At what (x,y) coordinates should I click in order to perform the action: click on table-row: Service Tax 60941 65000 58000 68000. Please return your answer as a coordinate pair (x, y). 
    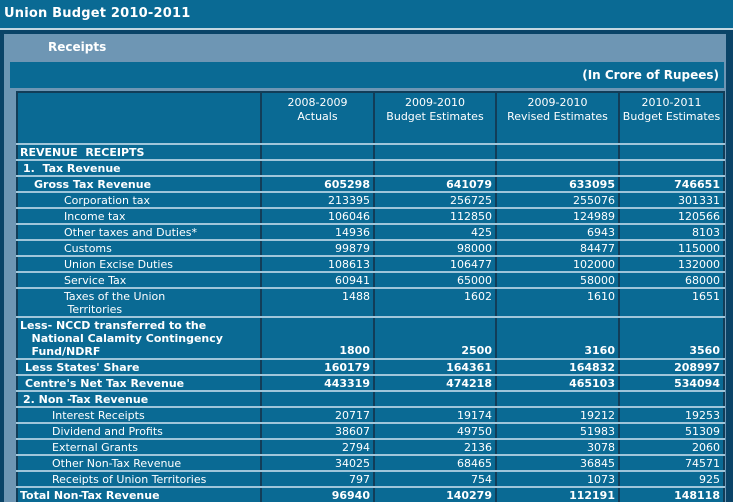
    Looking at the image, I should click on (370, 280).